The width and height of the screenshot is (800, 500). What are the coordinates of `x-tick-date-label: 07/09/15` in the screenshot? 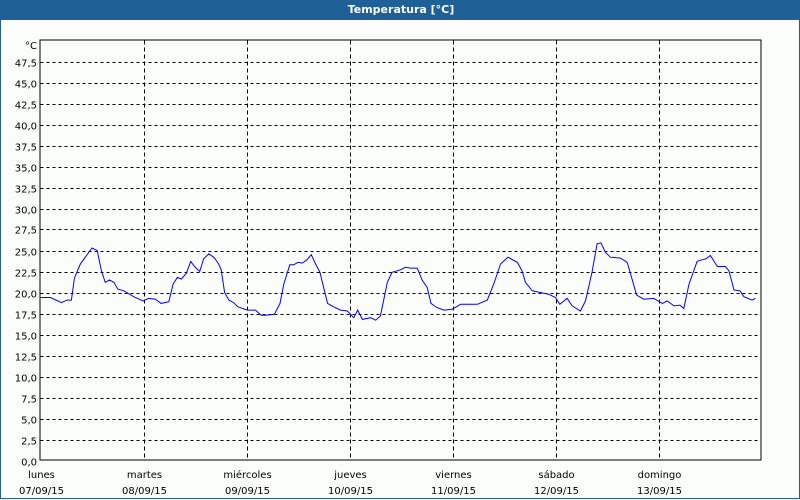 It's located at (41, 491).